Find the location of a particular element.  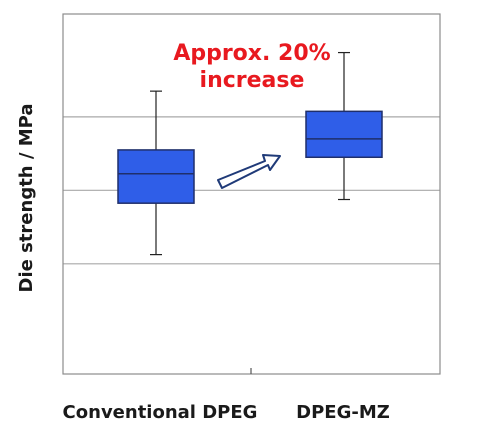

x-tick-label-1: DPEG-MZ is located at coordinates (343, 412).